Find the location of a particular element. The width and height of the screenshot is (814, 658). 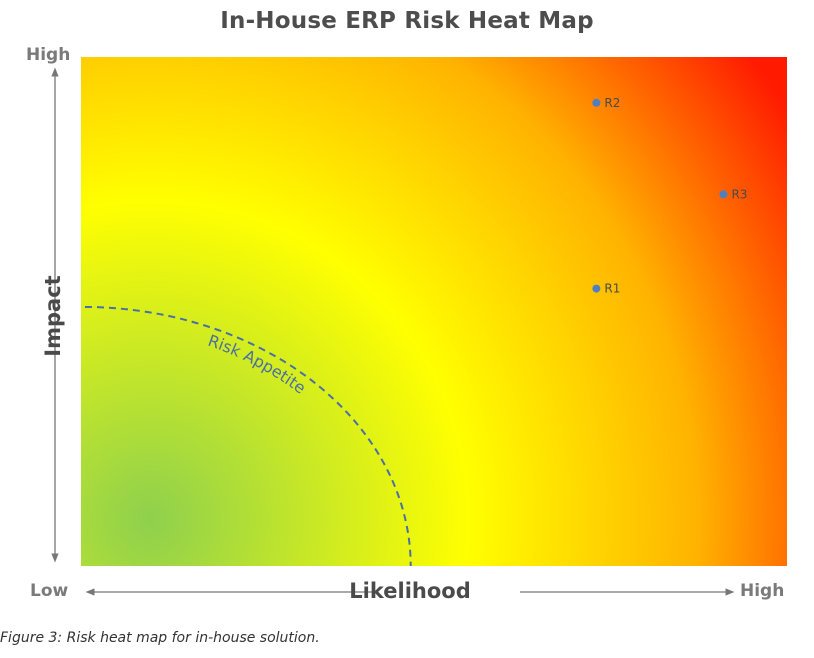

x-axis-high-label: High is located at coordinates (762, 591).